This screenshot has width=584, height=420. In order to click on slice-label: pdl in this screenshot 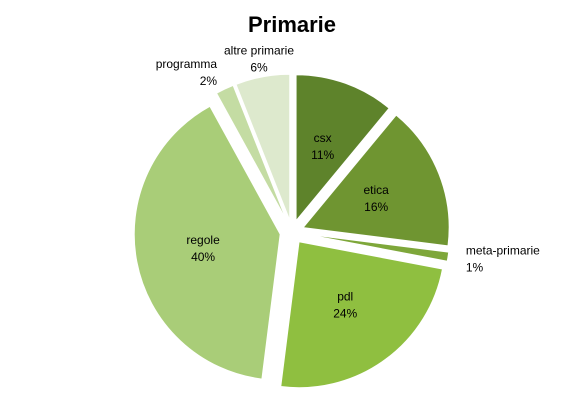, I will do `click(345, 296)`.